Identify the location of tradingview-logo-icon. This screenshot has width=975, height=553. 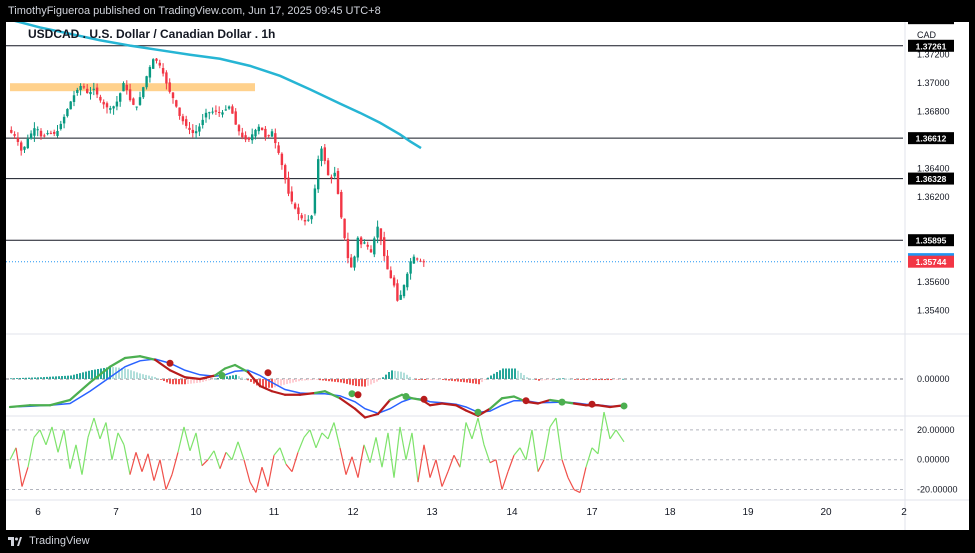
(15, 541).